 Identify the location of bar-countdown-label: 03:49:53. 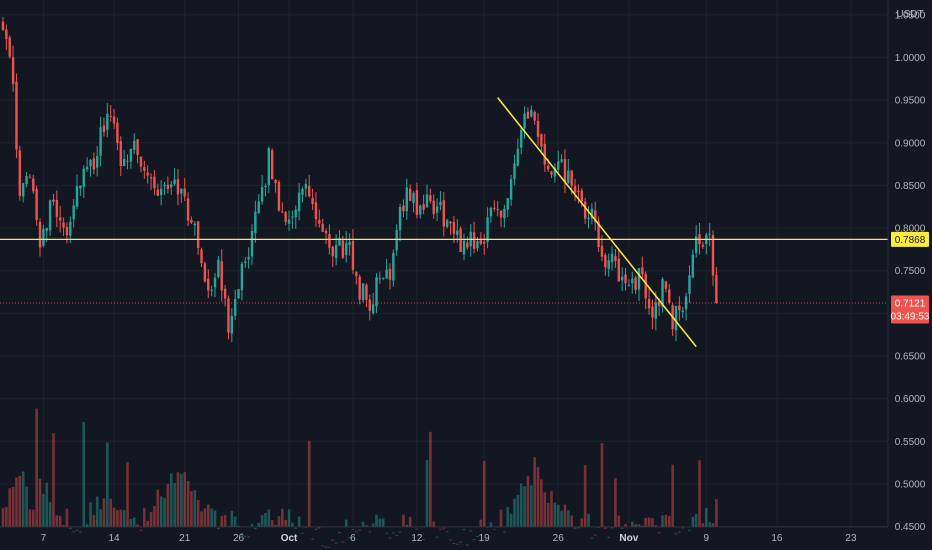
(910, 317).